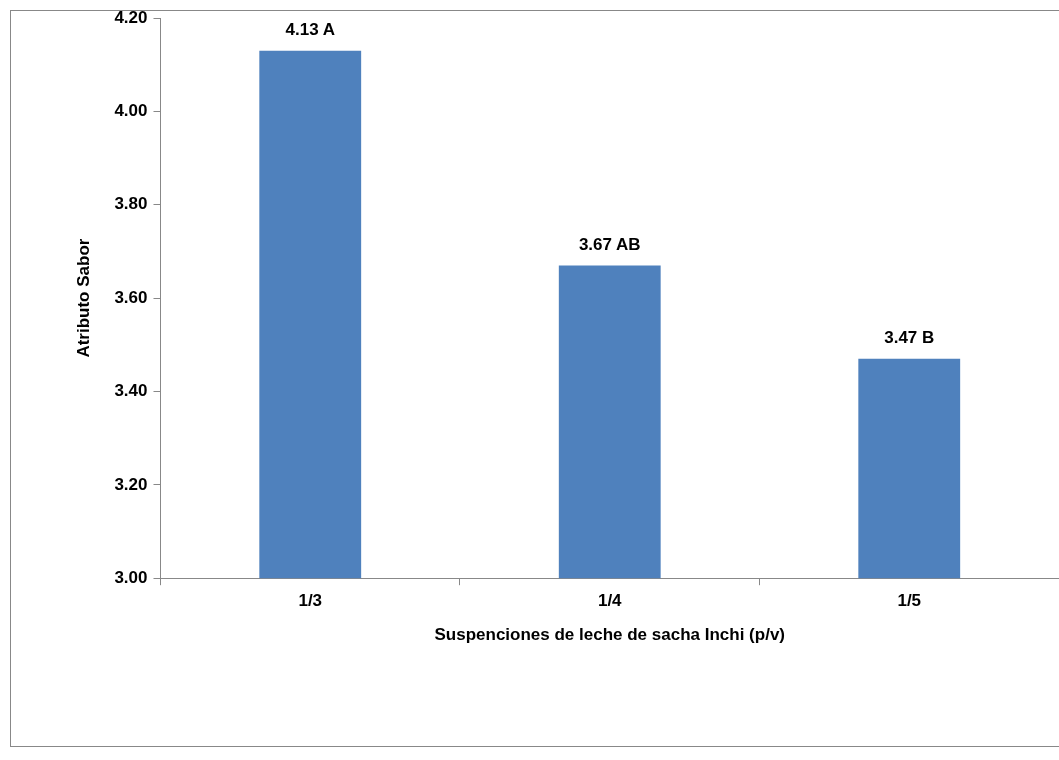 This screenshot has height=760, width=1059. What do you see at coordinates (131, 111) in the screenshot?
I see `y-tick-label: 4.00` at bounding box center [131, 111].